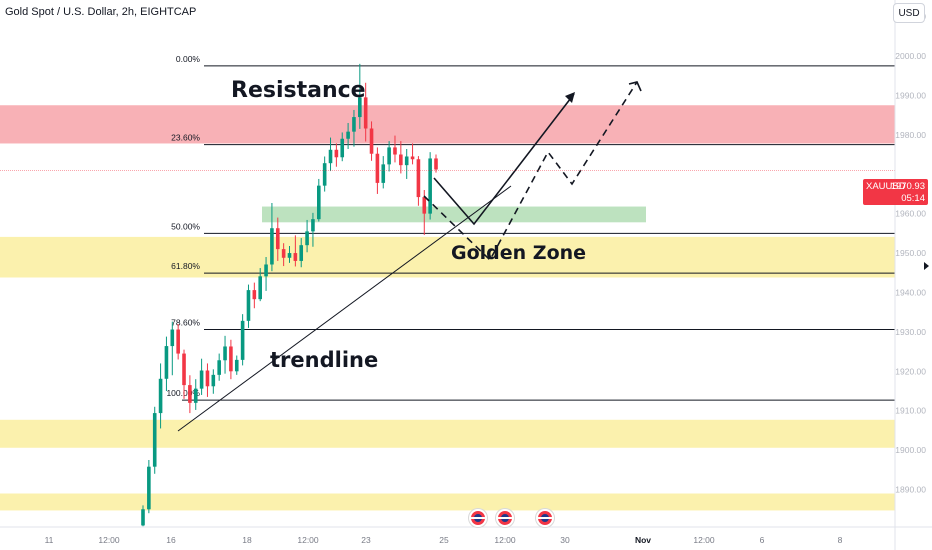 This screenshot has width=932, height=550. I want to click on price-tag-price: 1970.93, so click(907, 186).